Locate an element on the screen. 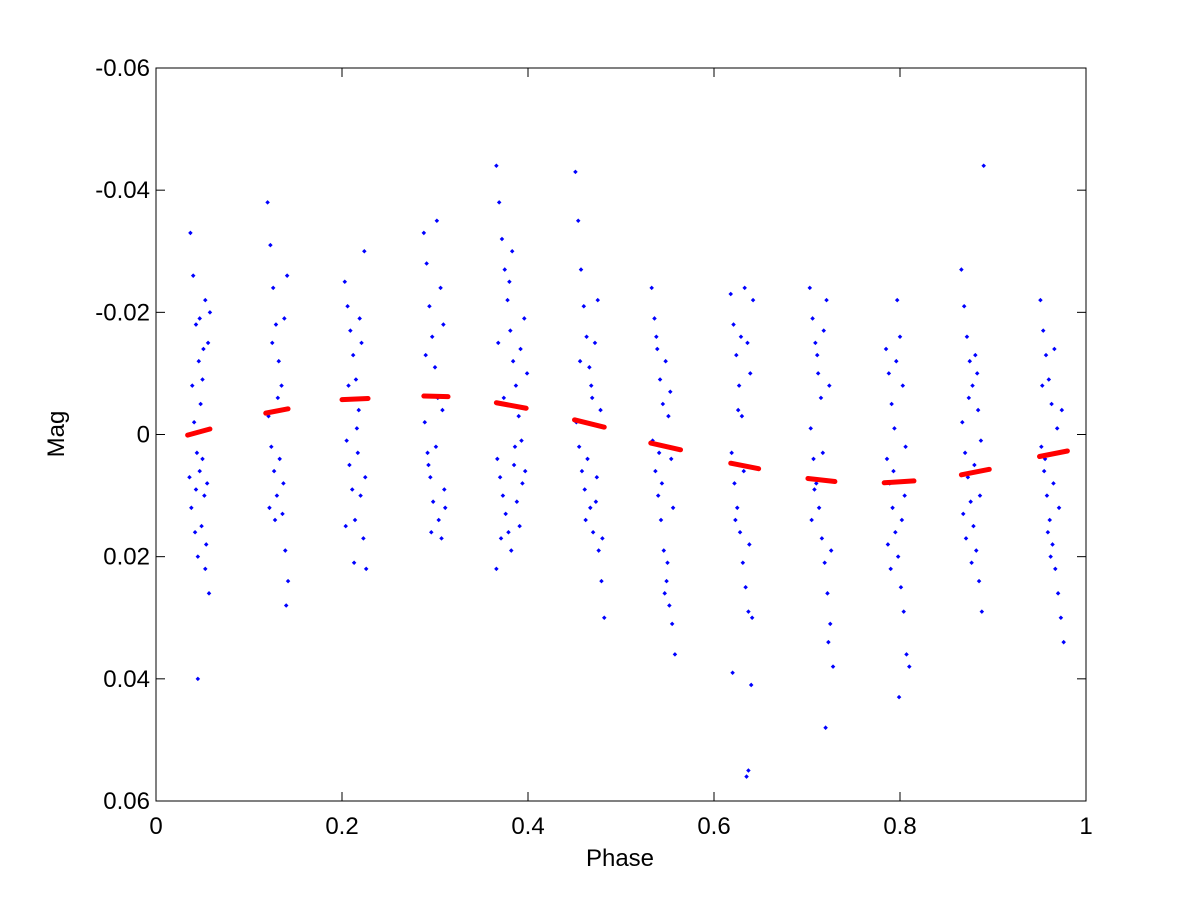 The width and height of the screenshot is (1200, 900). x-tick-label: 0.2 is located at coordinates (341, 826).